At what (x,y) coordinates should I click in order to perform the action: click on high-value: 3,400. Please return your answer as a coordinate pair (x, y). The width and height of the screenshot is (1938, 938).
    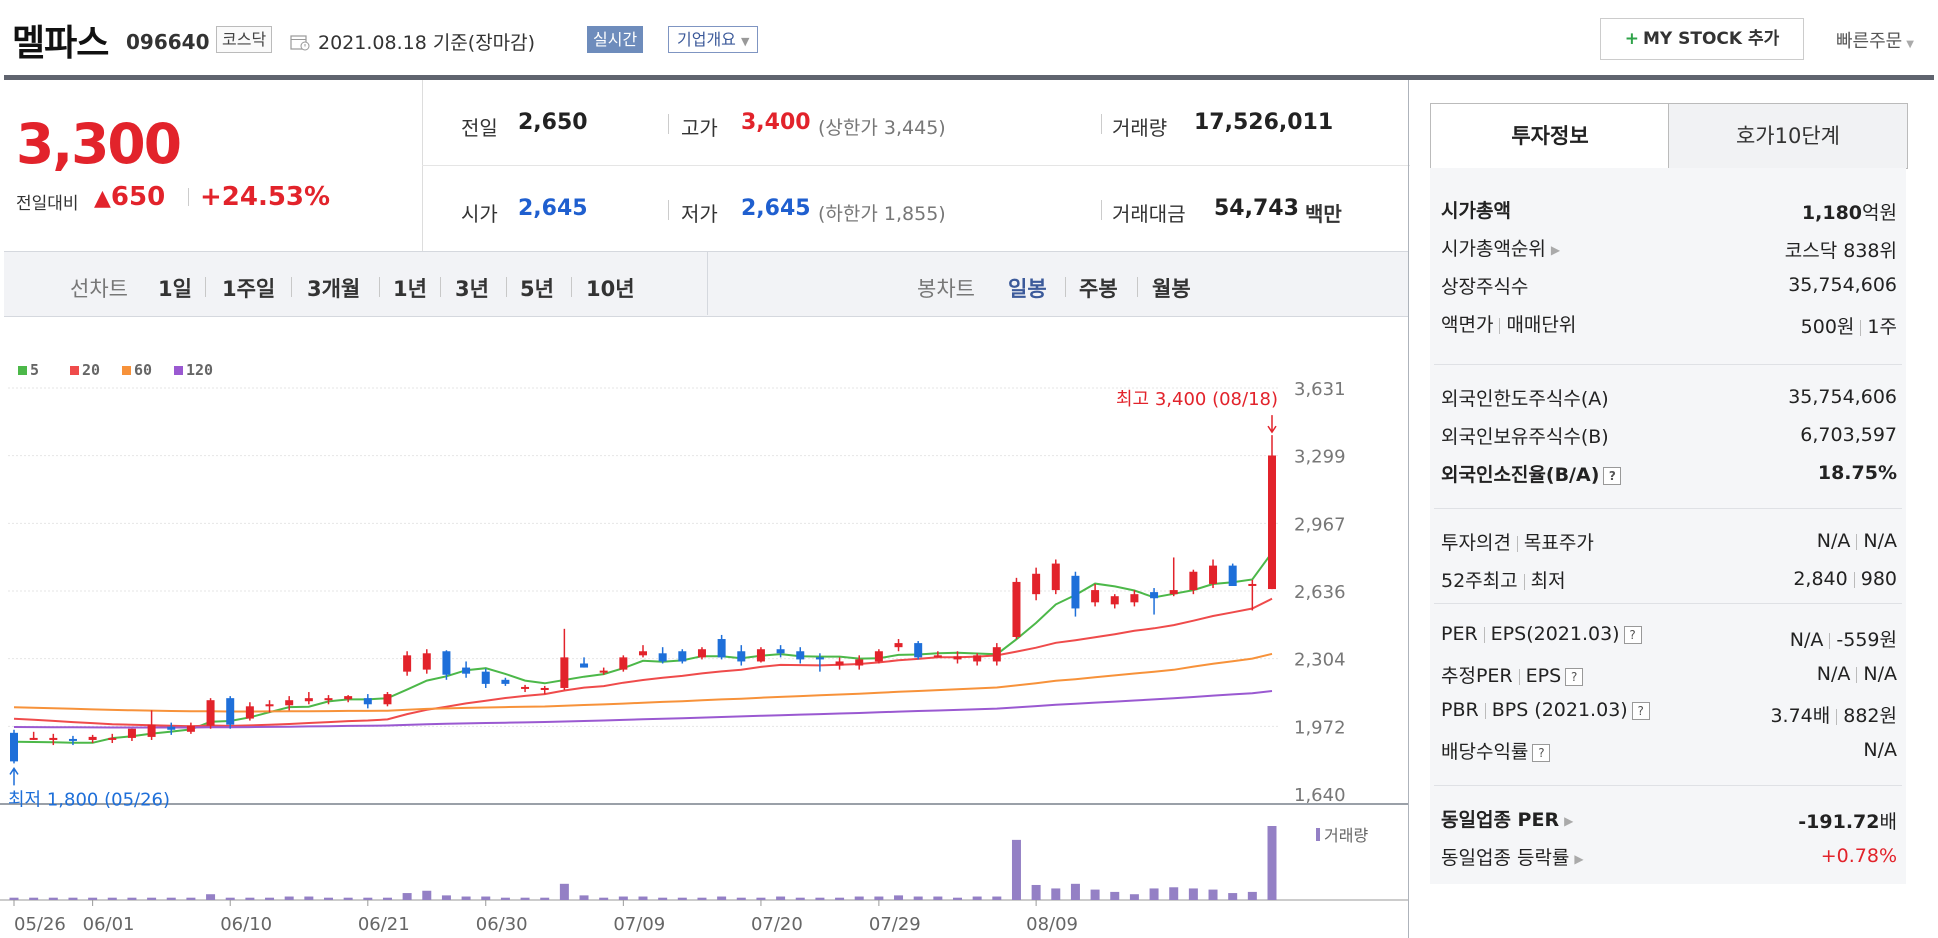
    Looking at the image, I should click on (776, 122).